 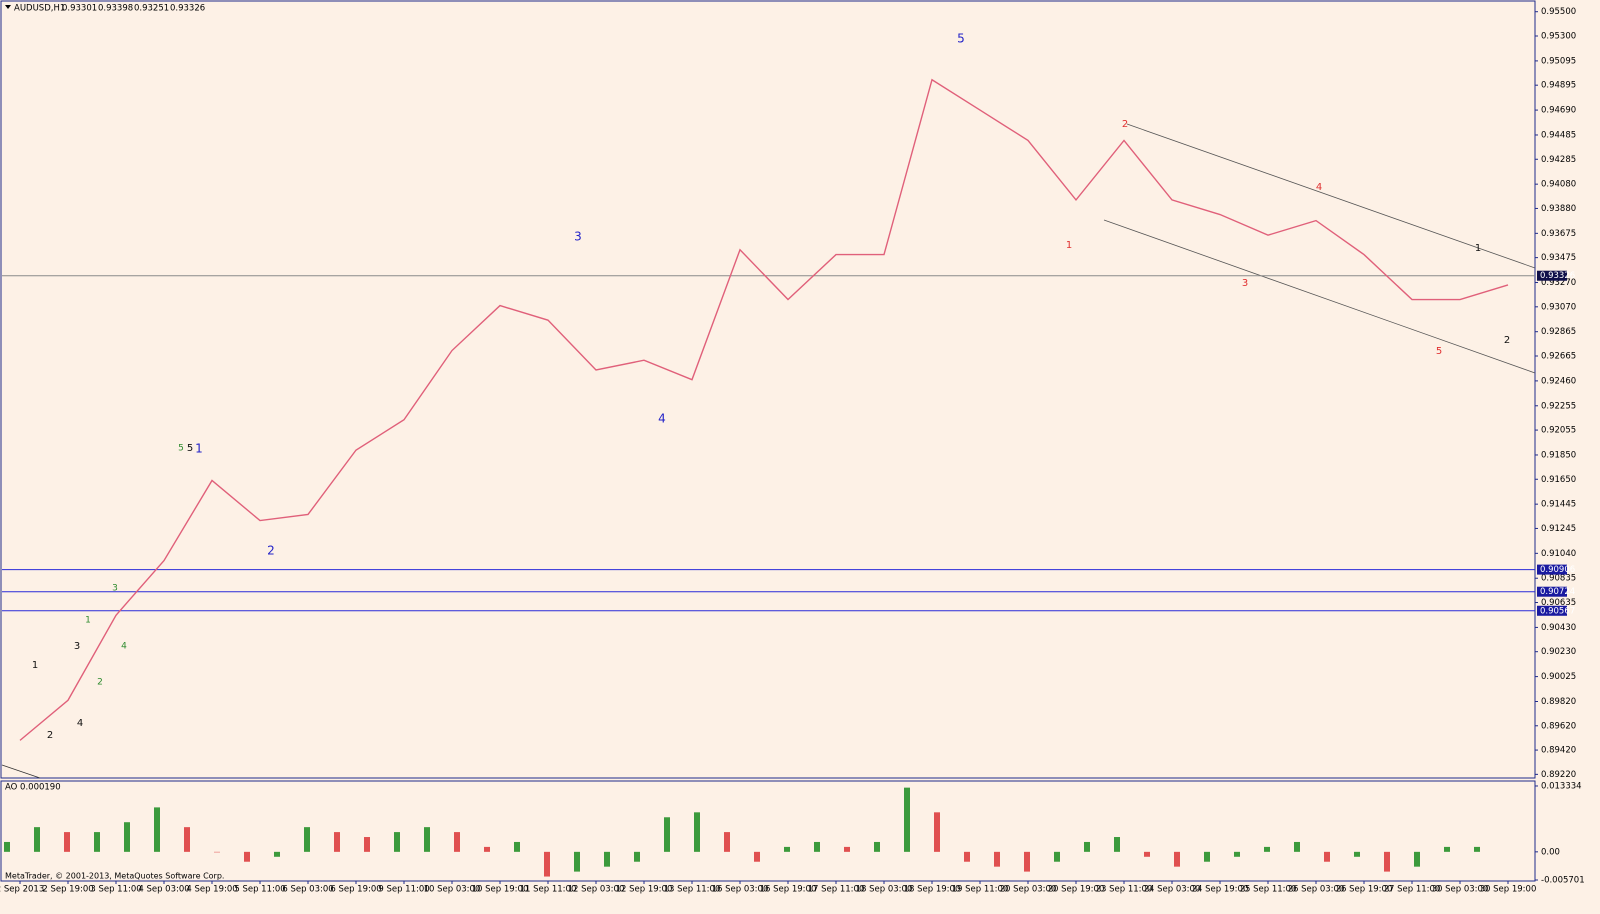 I want to click on x-tick-label: 26 Sep 19:00, so click(x=1364, y=890).